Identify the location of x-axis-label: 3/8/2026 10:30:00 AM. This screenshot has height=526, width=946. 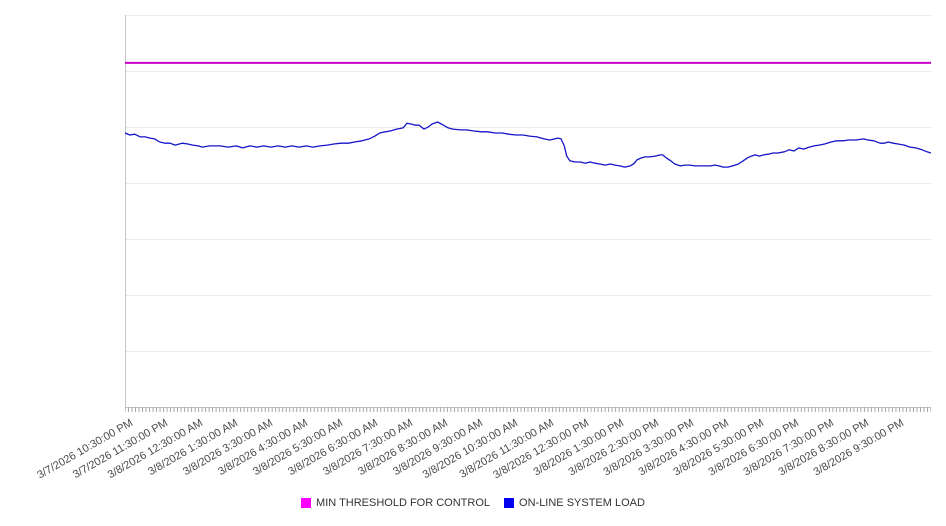
(471, 449).